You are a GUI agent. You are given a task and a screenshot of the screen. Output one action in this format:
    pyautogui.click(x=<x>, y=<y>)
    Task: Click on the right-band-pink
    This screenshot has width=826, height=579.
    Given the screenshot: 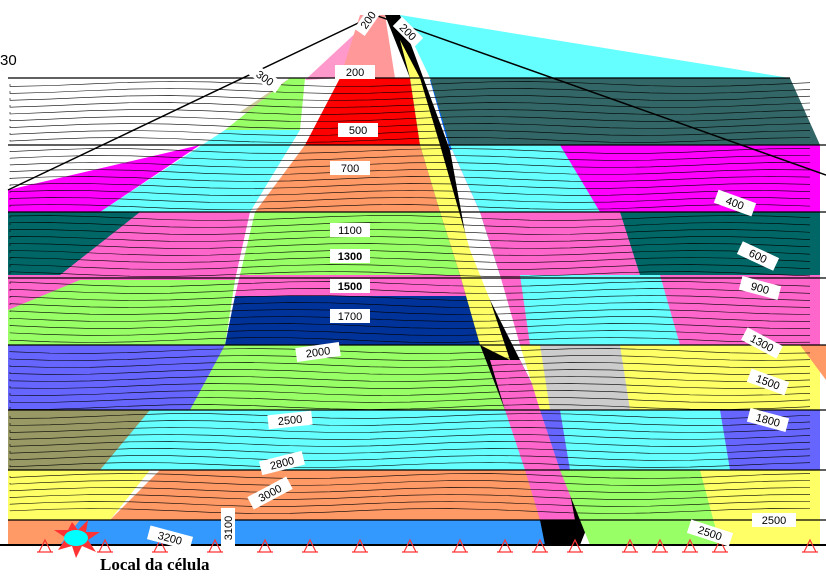 What is the action you would take?
    pyautogui.click(x=560, y=243)
    